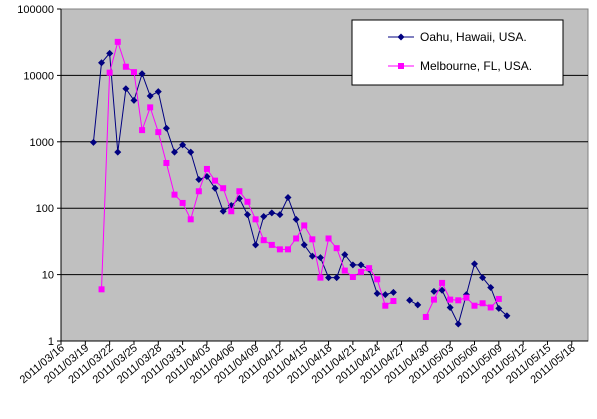  What do you see at coordinates (51, 342) in the screenshot?
I see `y-tick-label: 1` at bounding box center [51, 342].